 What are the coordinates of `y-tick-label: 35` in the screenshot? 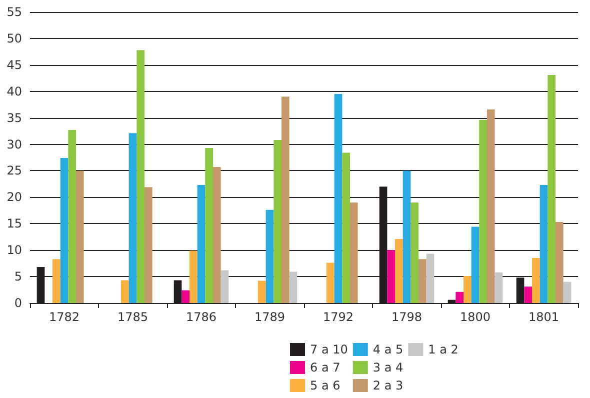 It's located at (14, 117).